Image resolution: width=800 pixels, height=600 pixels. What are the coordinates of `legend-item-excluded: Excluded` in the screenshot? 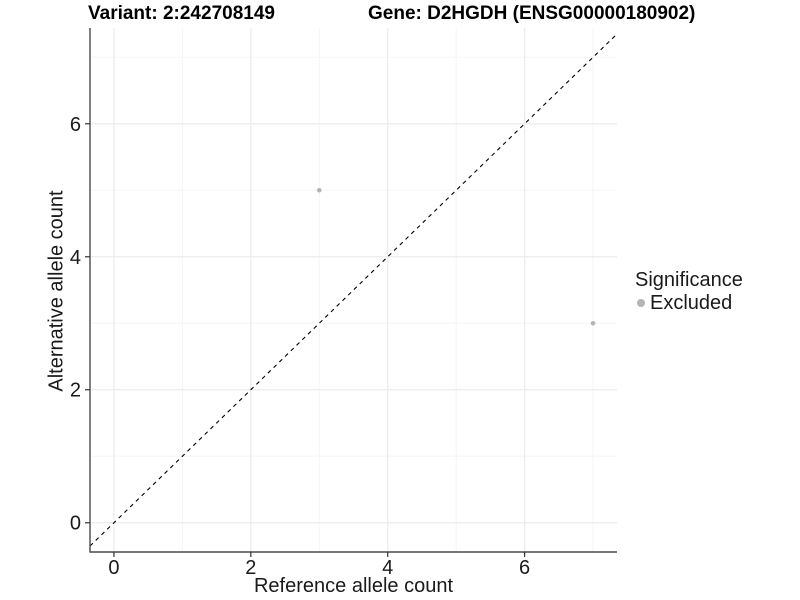 It's located at (690, 303).